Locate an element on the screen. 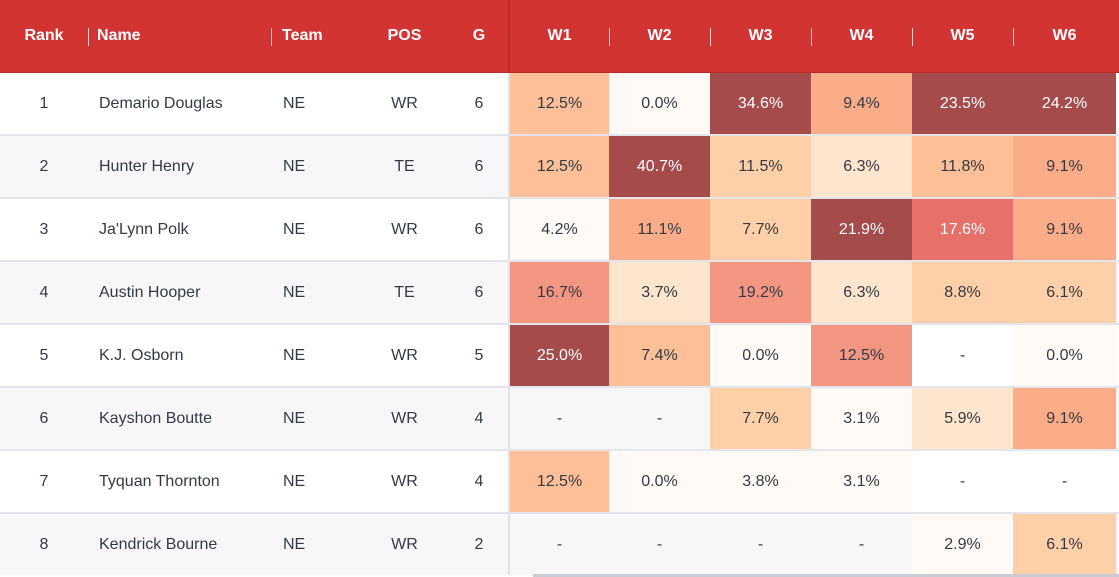 The height and width of the screenshot is (577, 1119). cell-name: Ja'Lynn Polk is located at coordinates (144, 229).